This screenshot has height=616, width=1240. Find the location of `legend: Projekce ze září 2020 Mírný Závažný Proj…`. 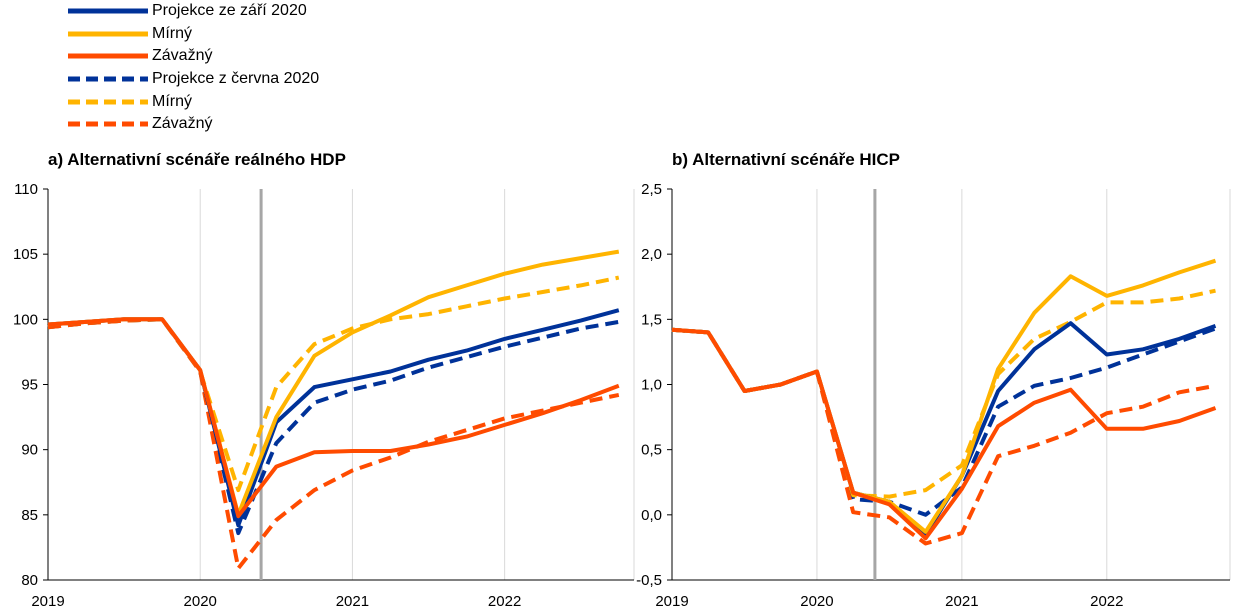

legend: Projekce ze září 2020 Mírný Závažný Proj… is located at coordinates (193, 68).